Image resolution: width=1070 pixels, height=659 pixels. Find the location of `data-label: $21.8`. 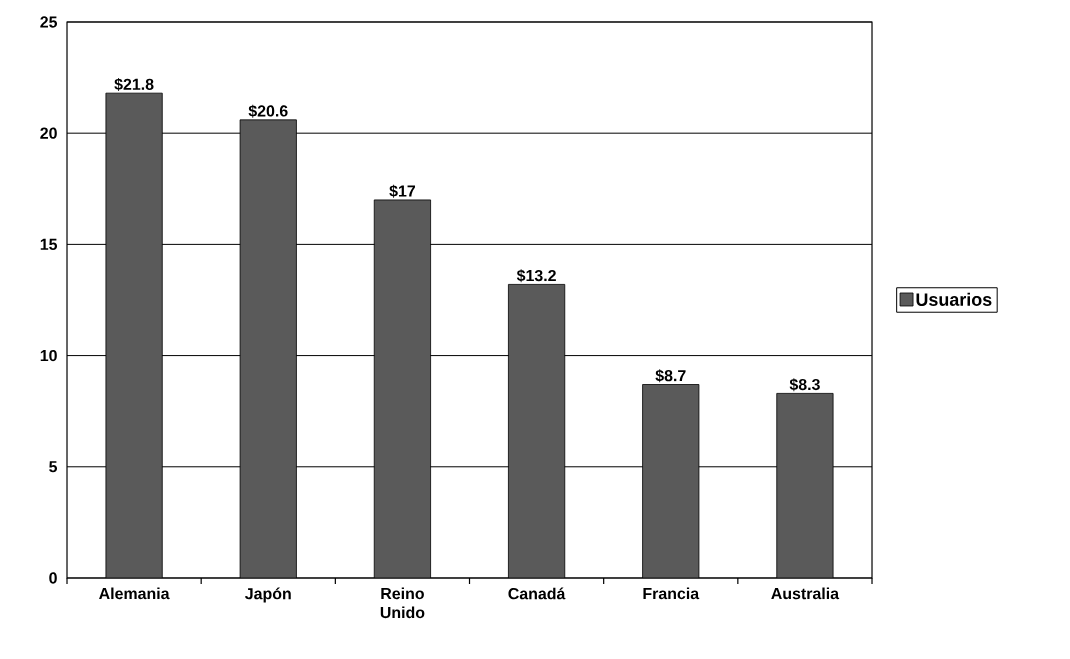

data-label: $21.8 is located at coordinates (134, 84).